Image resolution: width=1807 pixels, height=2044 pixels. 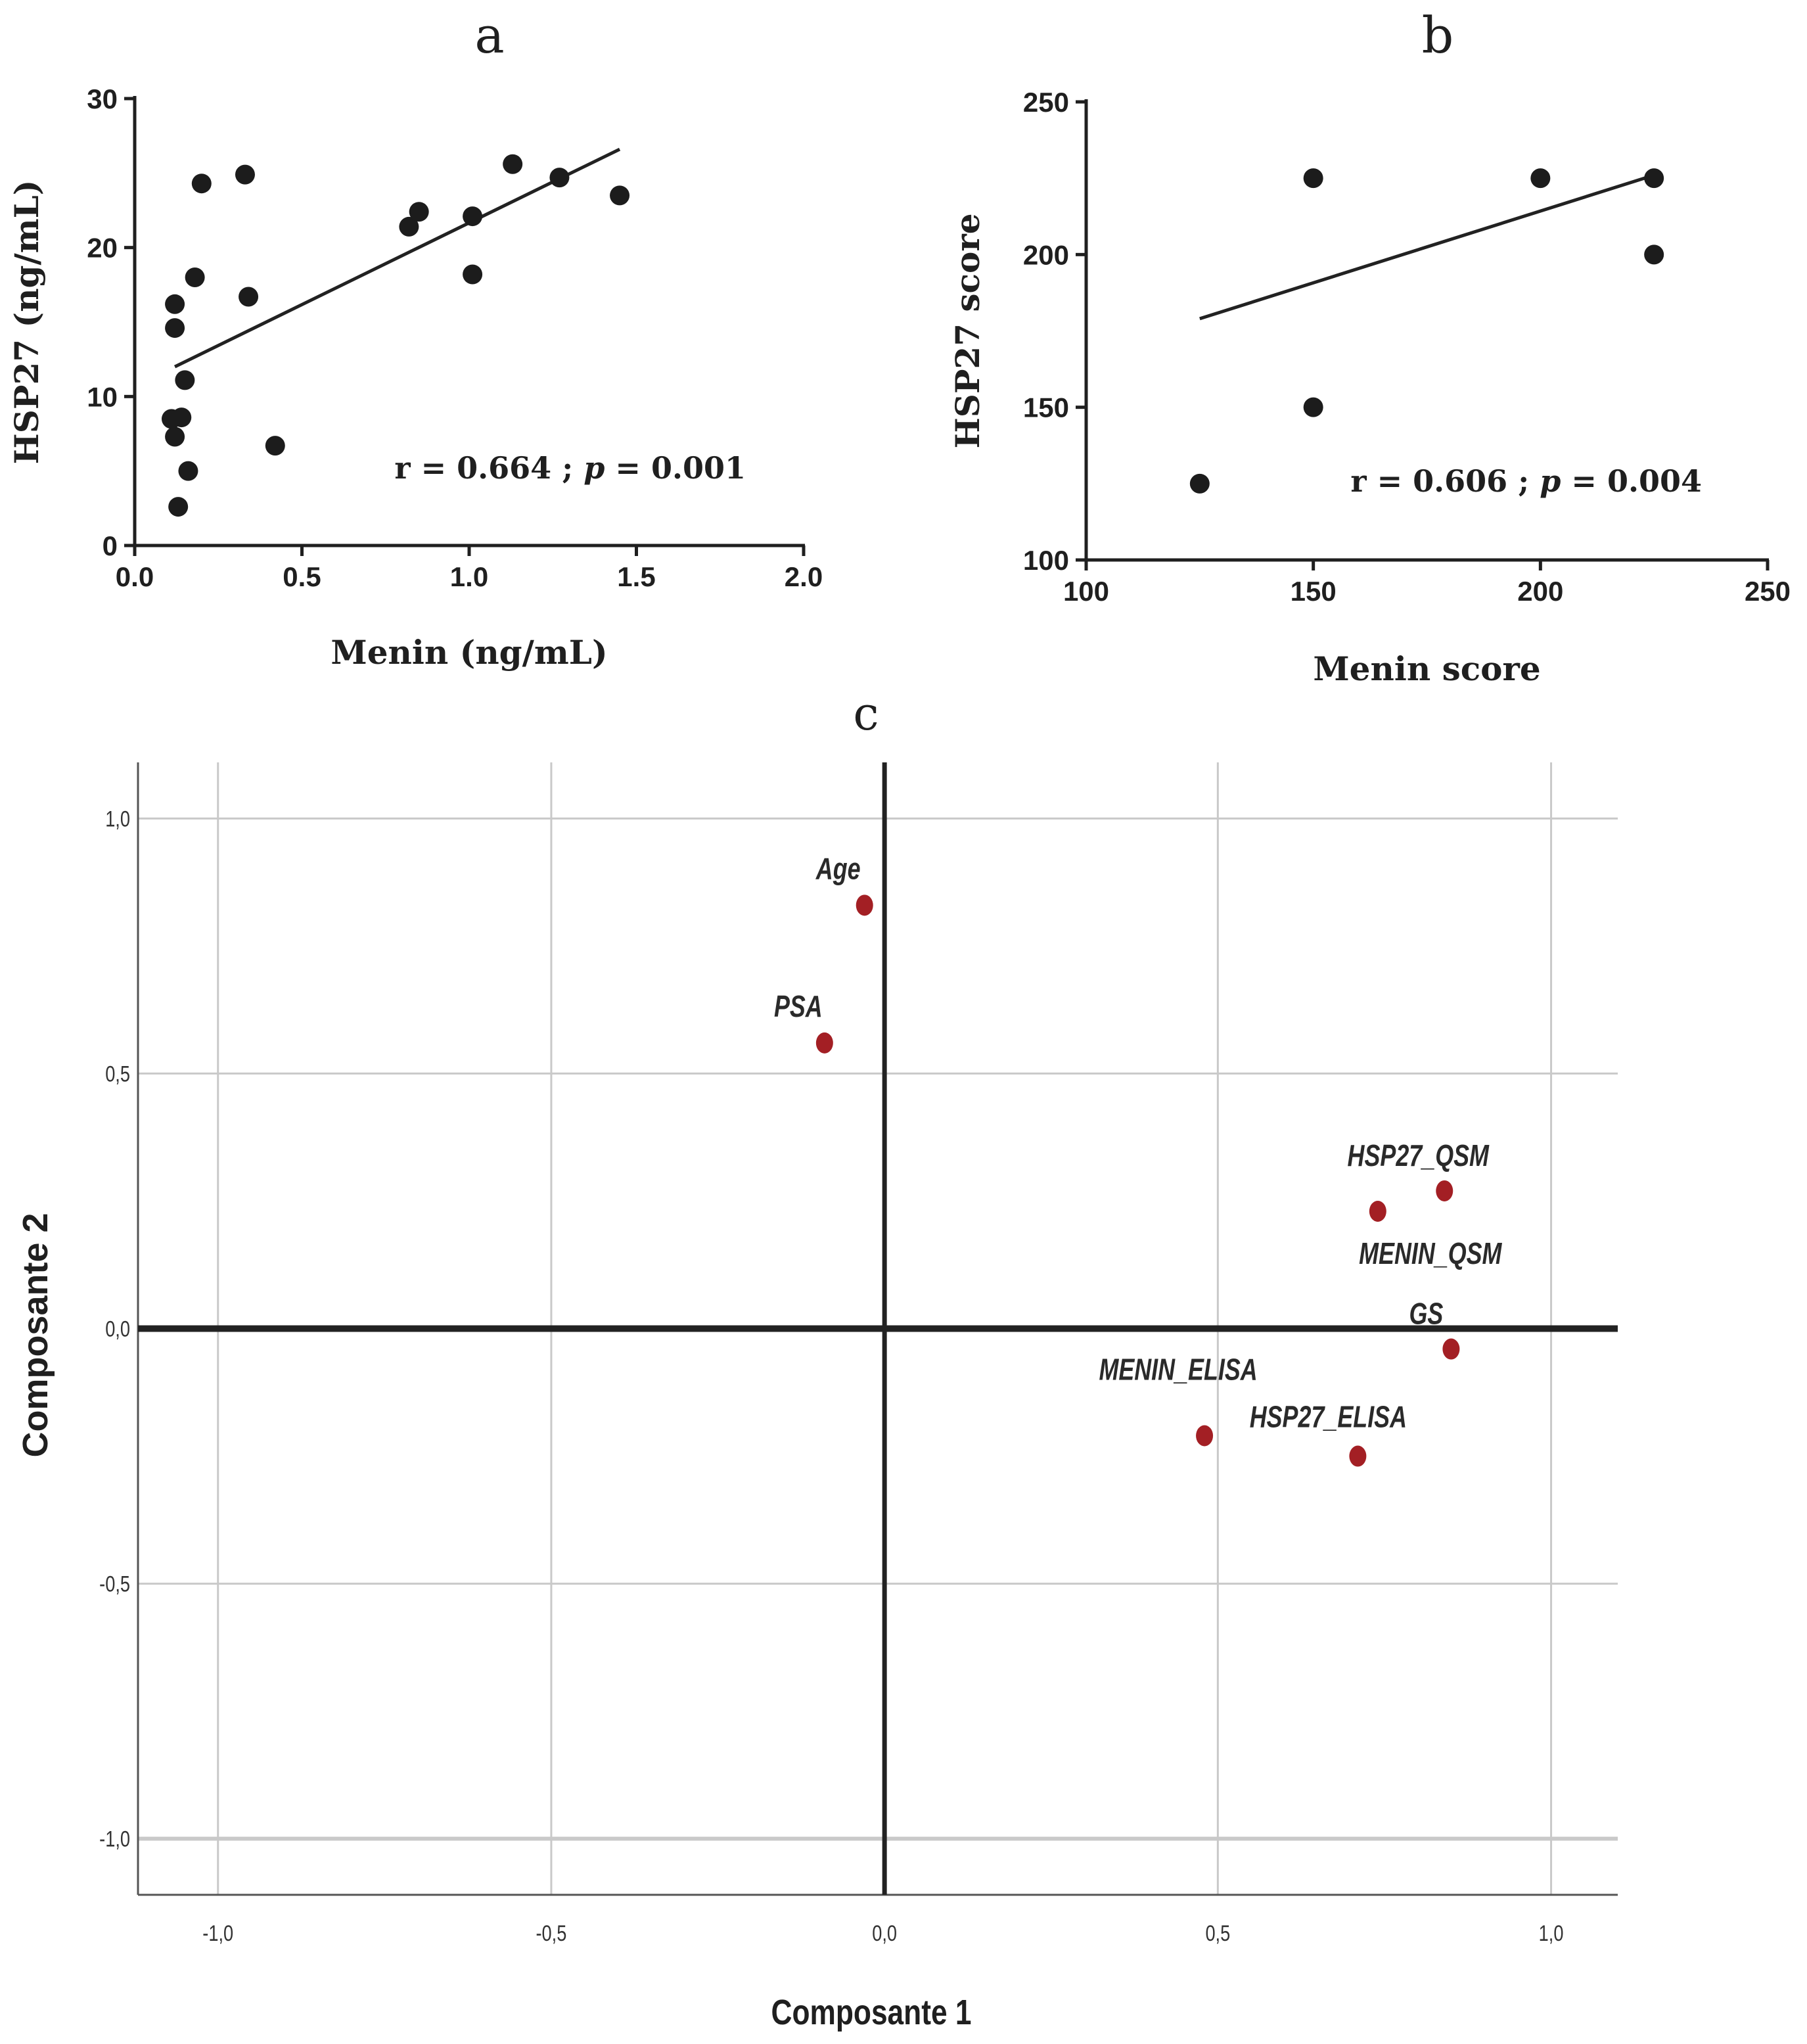 I want to click on x-tick-label: 1,0, so click(x=1551, y=1933).